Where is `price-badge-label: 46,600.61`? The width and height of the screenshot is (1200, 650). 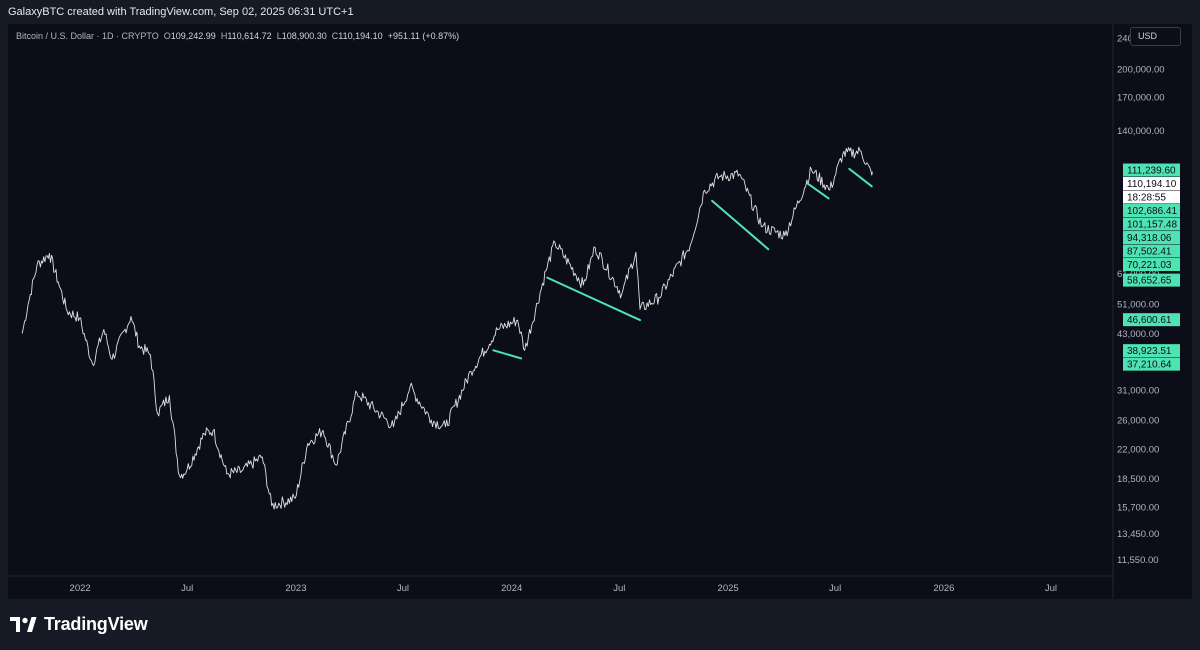
price-badge-label: 46,600.61 is located at coordinates (1149, 320).